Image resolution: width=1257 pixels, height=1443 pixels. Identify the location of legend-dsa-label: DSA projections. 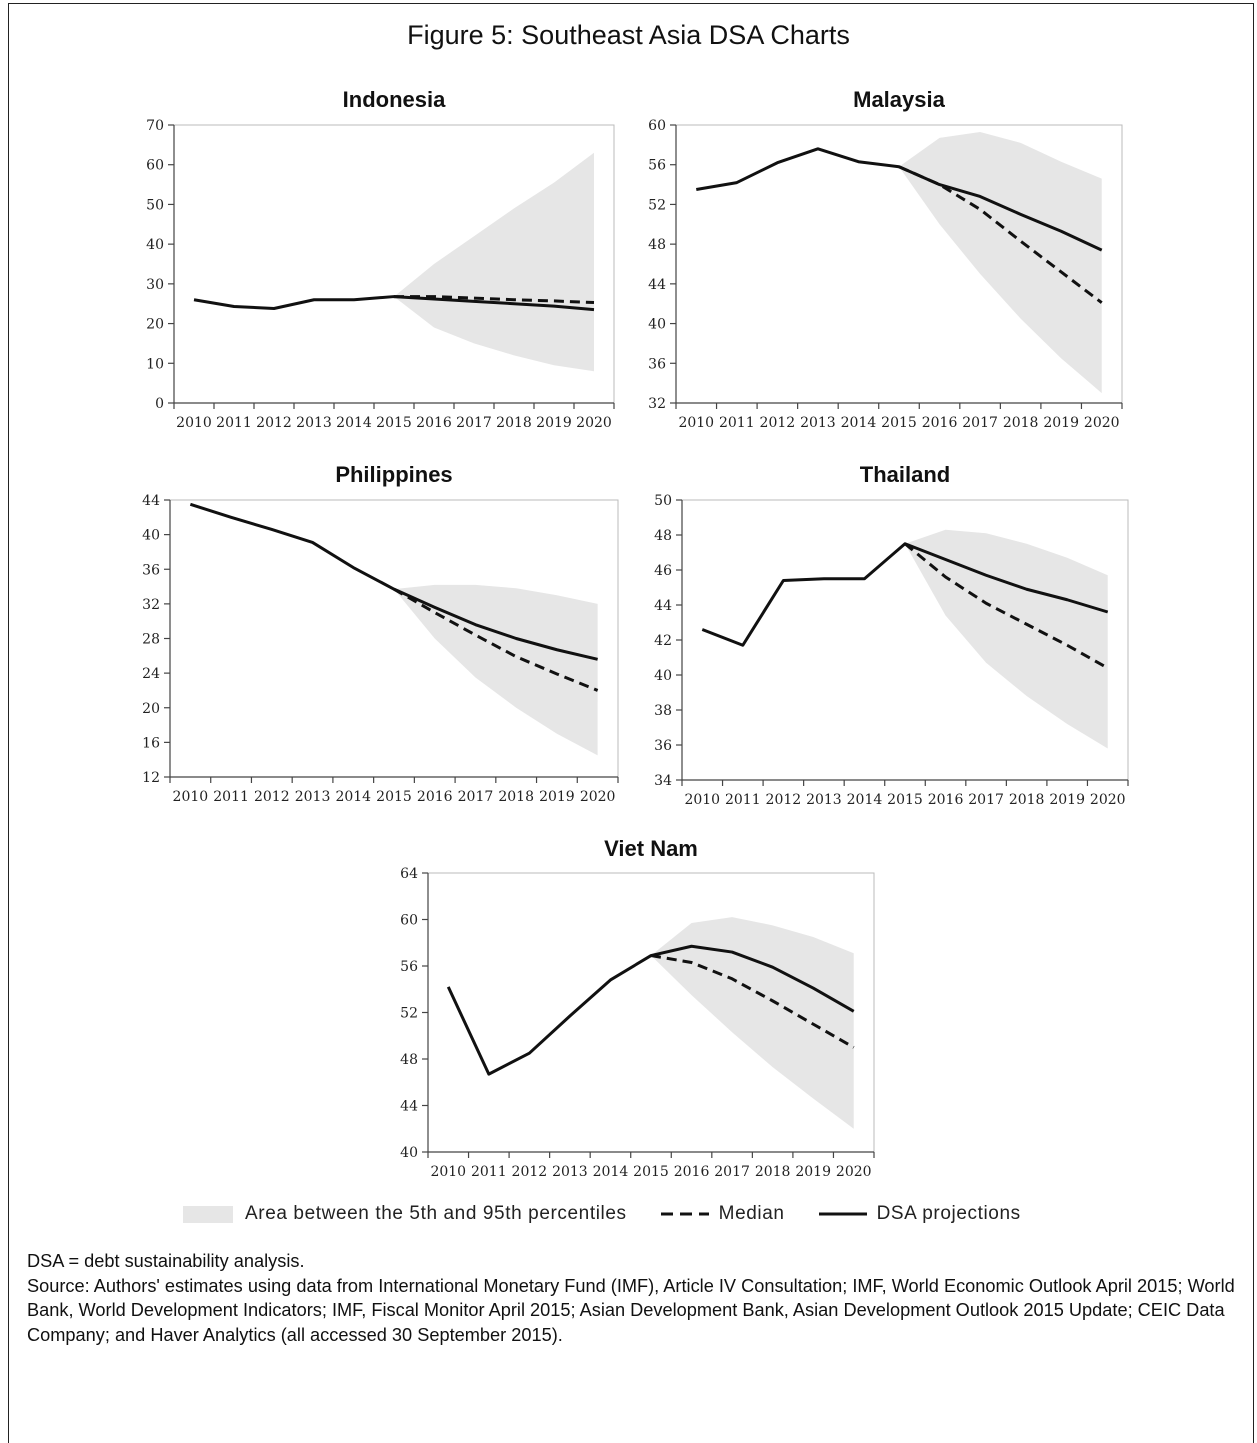
(948, 1213).